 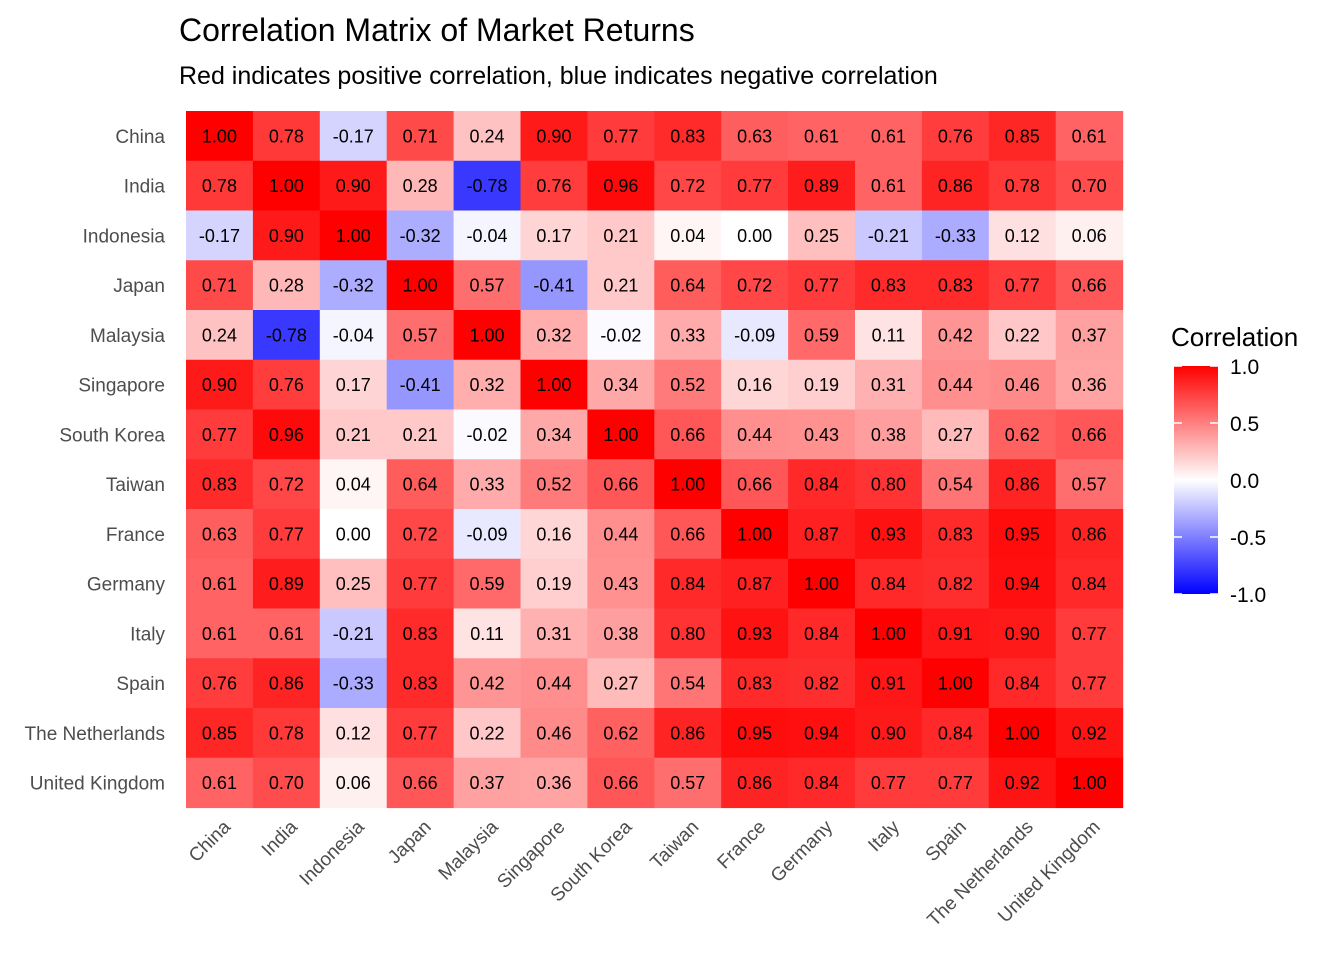 What do you see at coordinates (1089, 485) in the screenshot?
I see `cell-value-label: 0.57` at bounding box center [1089, 485].